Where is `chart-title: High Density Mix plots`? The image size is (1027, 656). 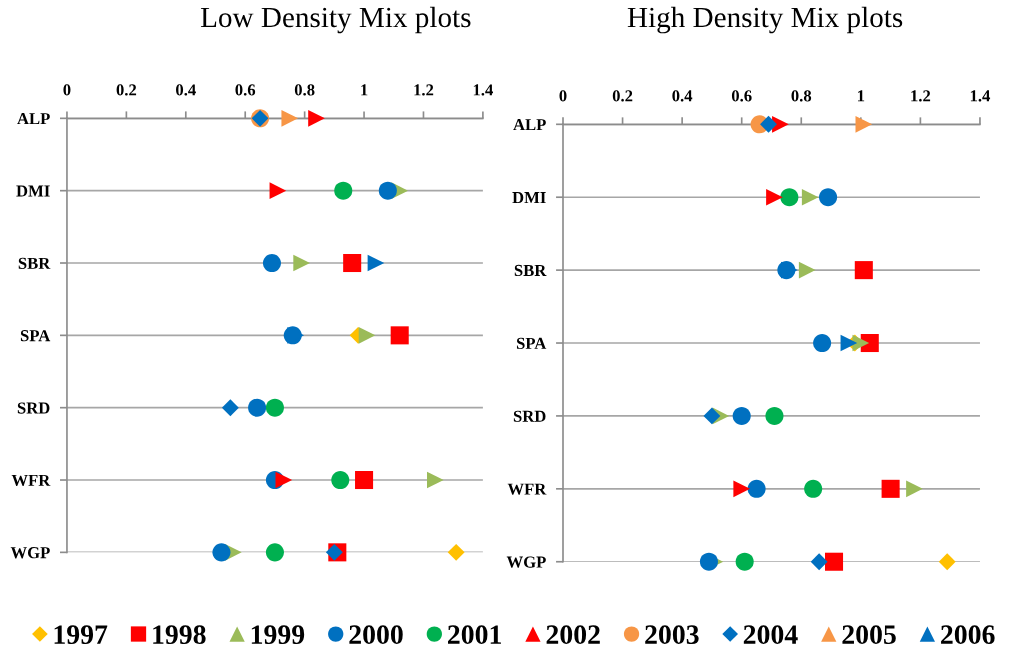 chart-title: High Density Mix plots is located at coordinates (765, 20).